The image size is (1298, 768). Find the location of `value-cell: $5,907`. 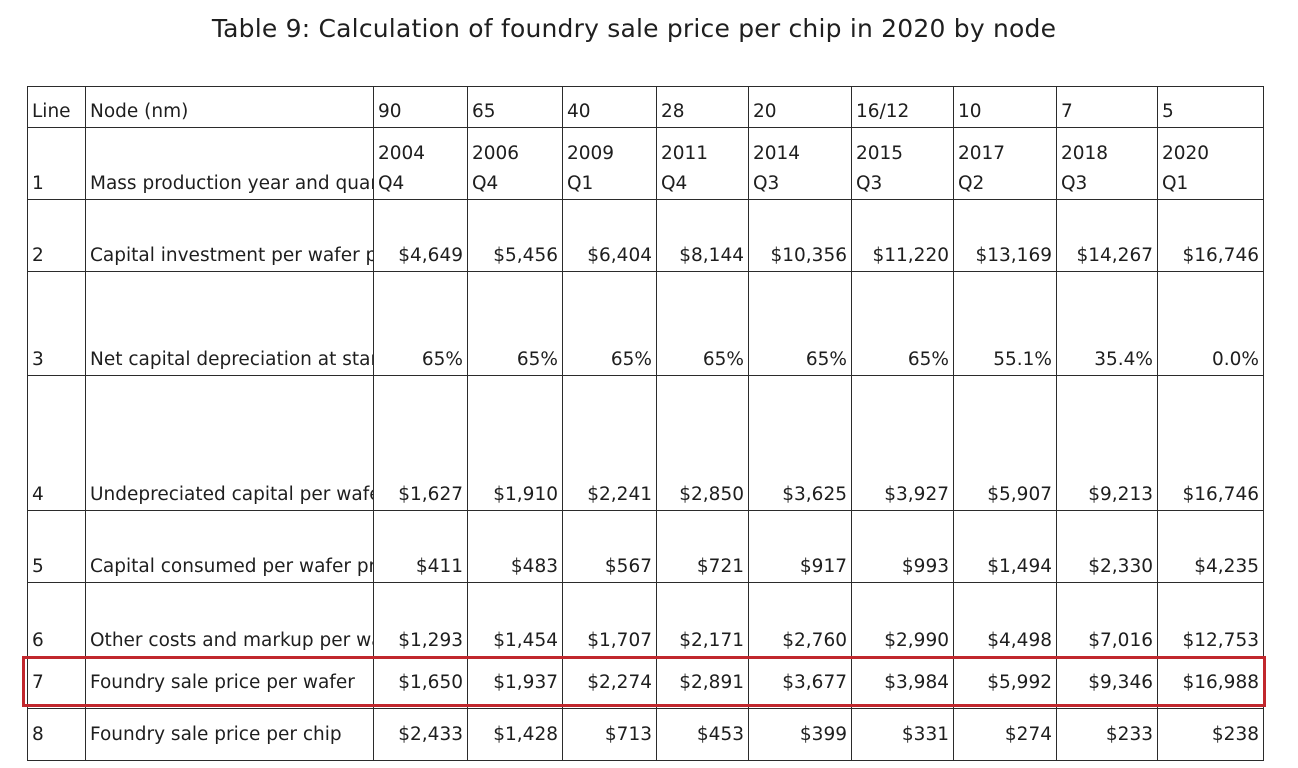

value-cell: $5,907 is located at coordinates (1005, 443).